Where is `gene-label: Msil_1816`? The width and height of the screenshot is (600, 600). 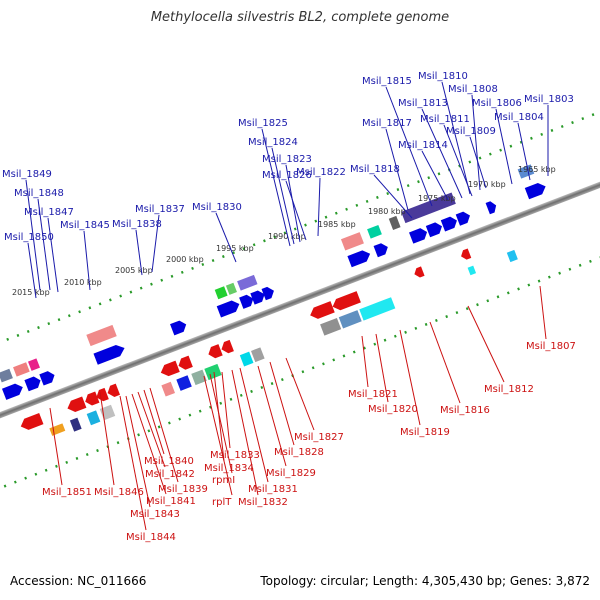
gene-label: Msil_1816 is located at coordinates (465, 410).